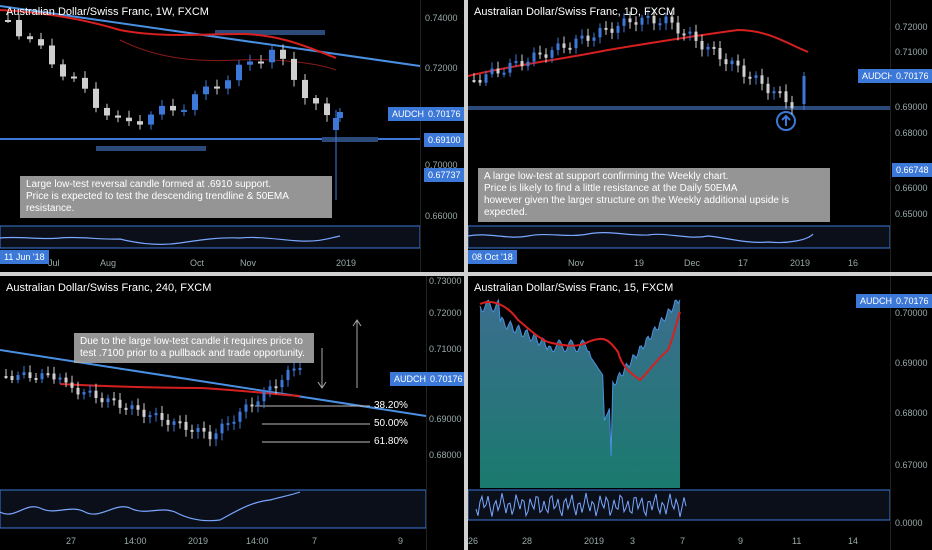  I want to click on ema-secondary-line, so click(228, 55).